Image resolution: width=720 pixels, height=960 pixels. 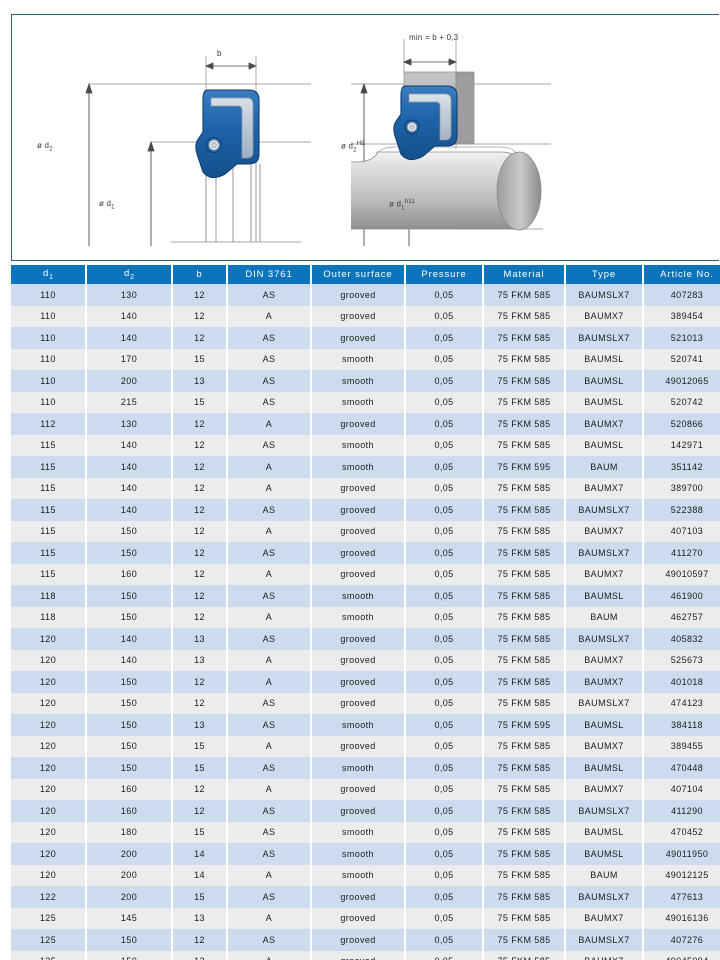 I want to click on column-header-subscript: 1, so click(x=51, y=277).